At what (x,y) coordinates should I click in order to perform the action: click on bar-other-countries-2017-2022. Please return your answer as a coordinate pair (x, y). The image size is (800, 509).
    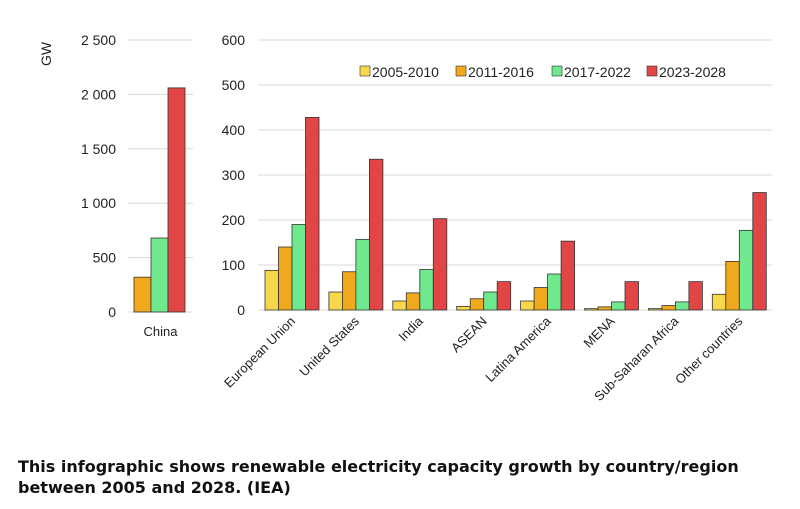
    Looking at the image, I should click on (746, 270).